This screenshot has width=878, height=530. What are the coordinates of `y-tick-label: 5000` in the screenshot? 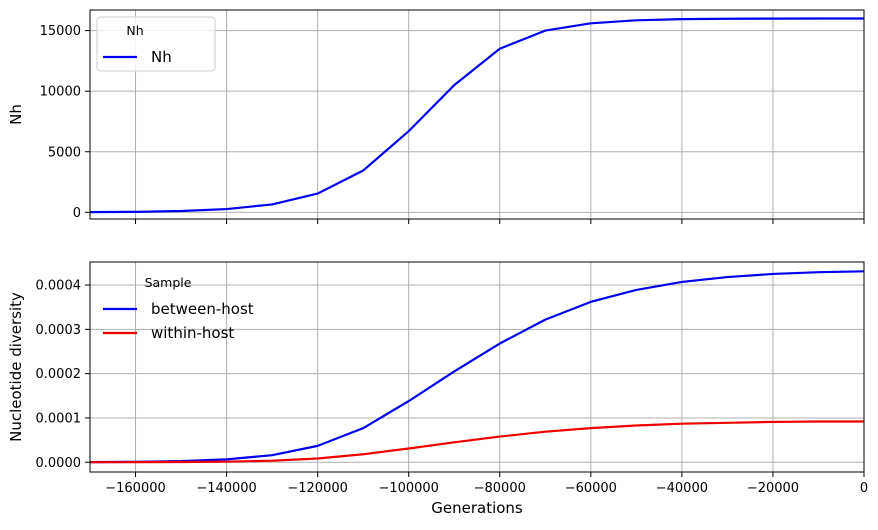 It's located at (64, 152).